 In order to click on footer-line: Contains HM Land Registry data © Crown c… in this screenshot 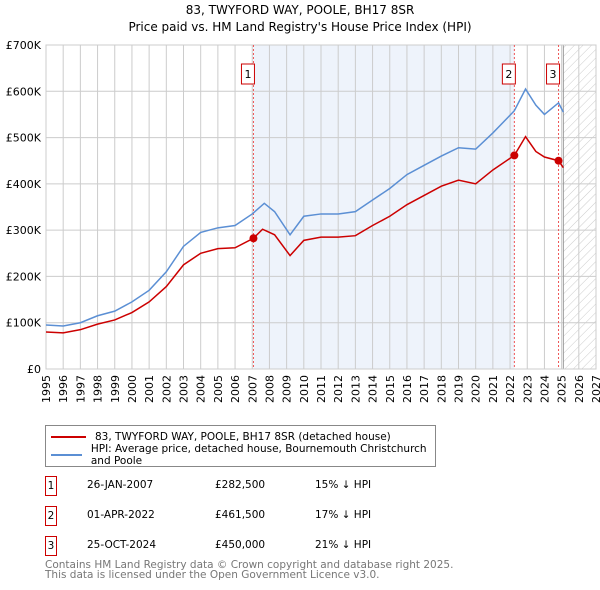, I will do `click(249, 565)`.